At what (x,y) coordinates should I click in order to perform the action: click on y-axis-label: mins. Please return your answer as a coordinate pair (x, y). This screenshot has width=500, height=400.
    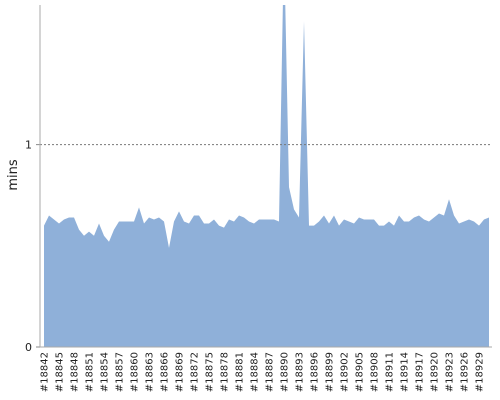
    Looking at the image, I should click on (13, 175).